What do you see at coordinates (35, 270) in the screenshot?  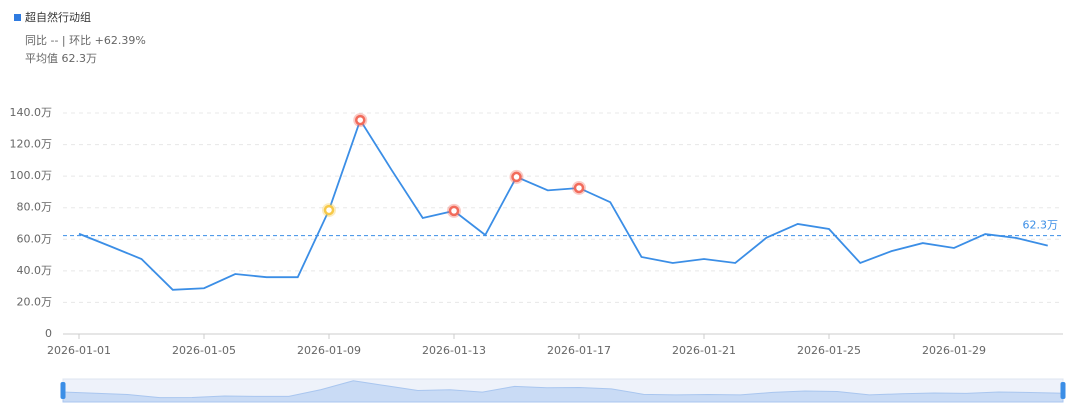 I see `y-tick-label: 40.0万` at bounding box center [35, 270].